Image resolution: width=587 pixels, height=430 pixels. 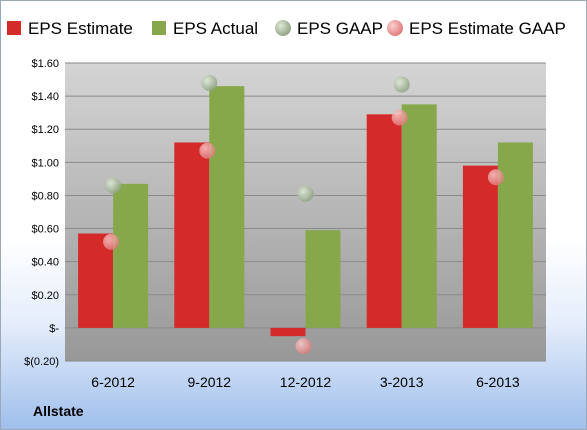 I want to click on y-tick-label: $0.20, so click(x=45, y=296).